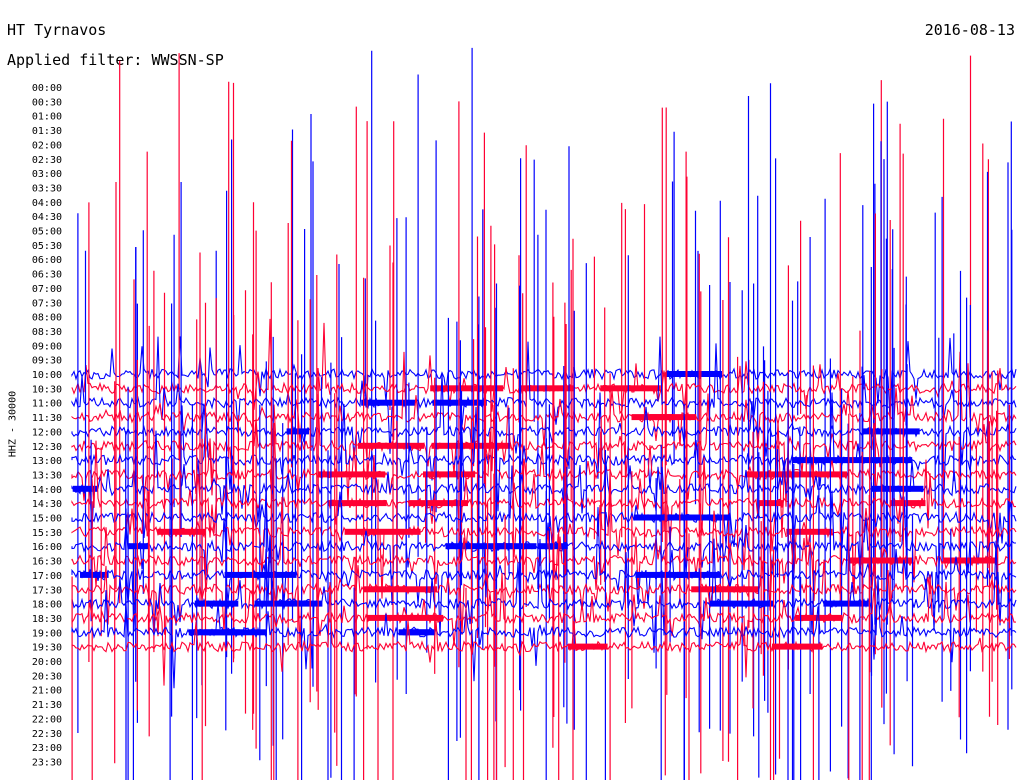 The image size is (1024, 780). Describe the element at coordinates (47, 676) in the screenshot. I see `time-tick-label: 20:30` at that location.